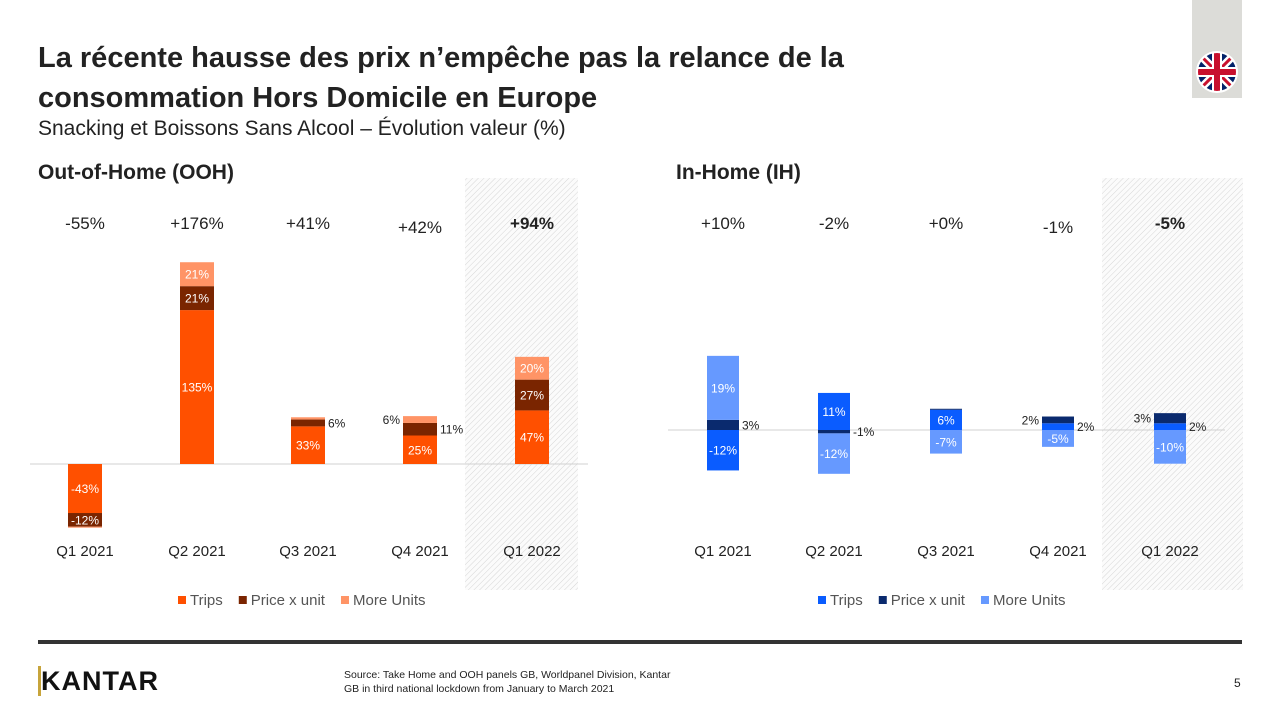 This screenshot has width=1280, height=720. I want to click on data-label: 135%, so click(197, 388).